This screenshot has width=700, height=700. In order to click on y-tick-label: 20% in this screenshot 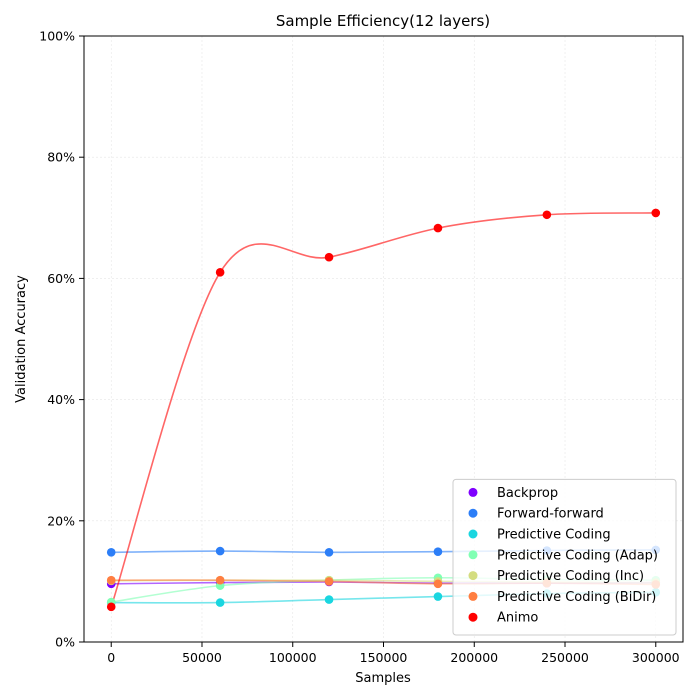, I will do `click(61, 520)`.